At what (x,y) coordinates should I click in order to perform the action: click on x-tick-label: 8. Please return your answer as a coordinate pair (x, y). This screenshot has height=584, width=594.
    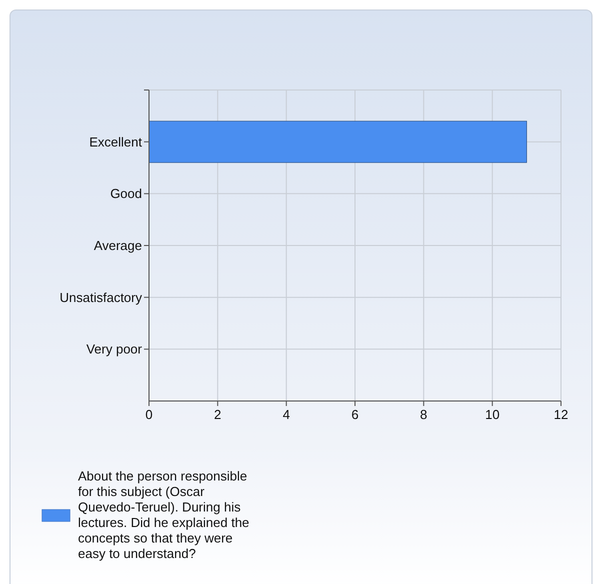
    Looking at the image, I should click on (424, 414).